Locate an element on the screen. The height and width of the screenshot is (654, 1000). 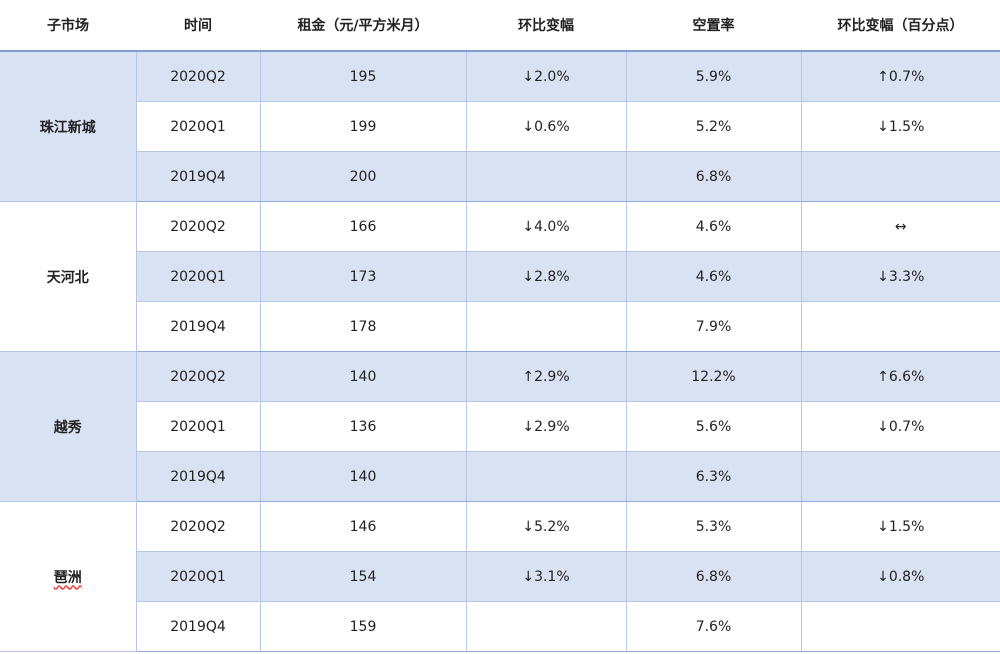
vacancy-change-cell: ↓0.7% is located at coordinates (900, 426).